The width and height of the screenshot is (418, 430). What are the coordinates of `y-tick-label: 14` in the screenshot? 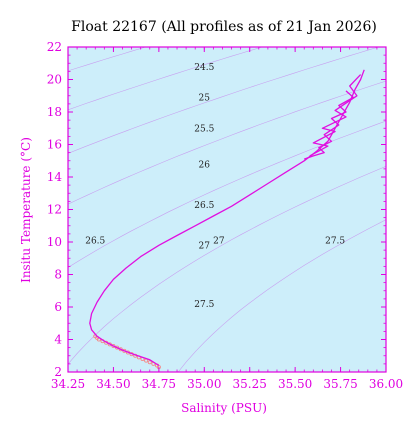 It's located at (55, 177).